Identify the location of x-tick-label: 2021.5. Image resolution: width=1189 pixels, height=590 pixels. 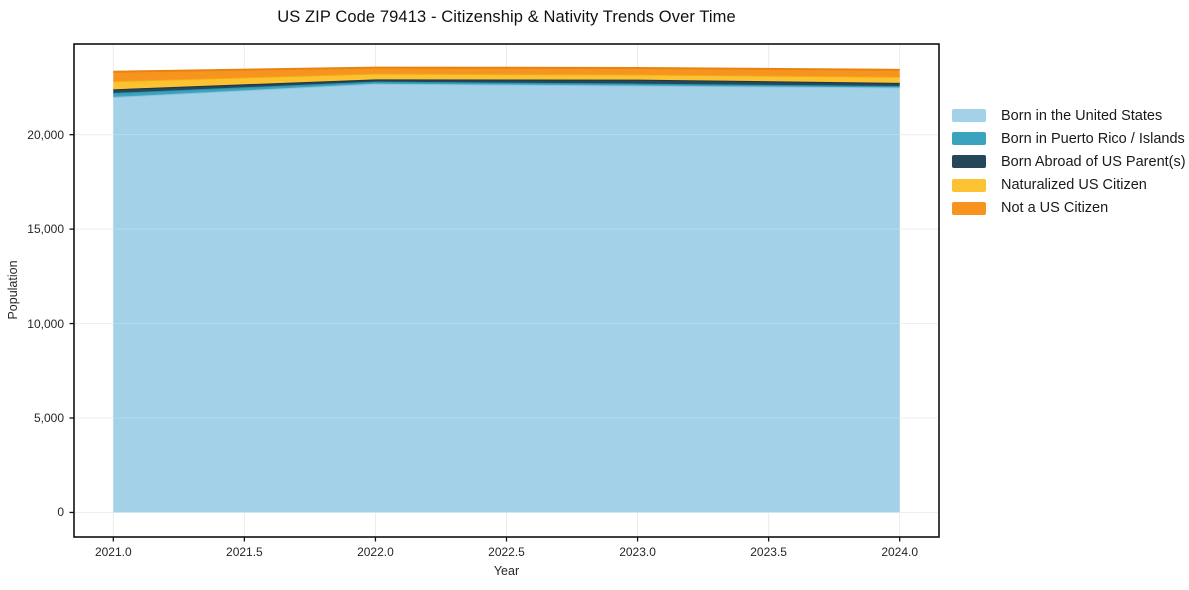
(244, 552).